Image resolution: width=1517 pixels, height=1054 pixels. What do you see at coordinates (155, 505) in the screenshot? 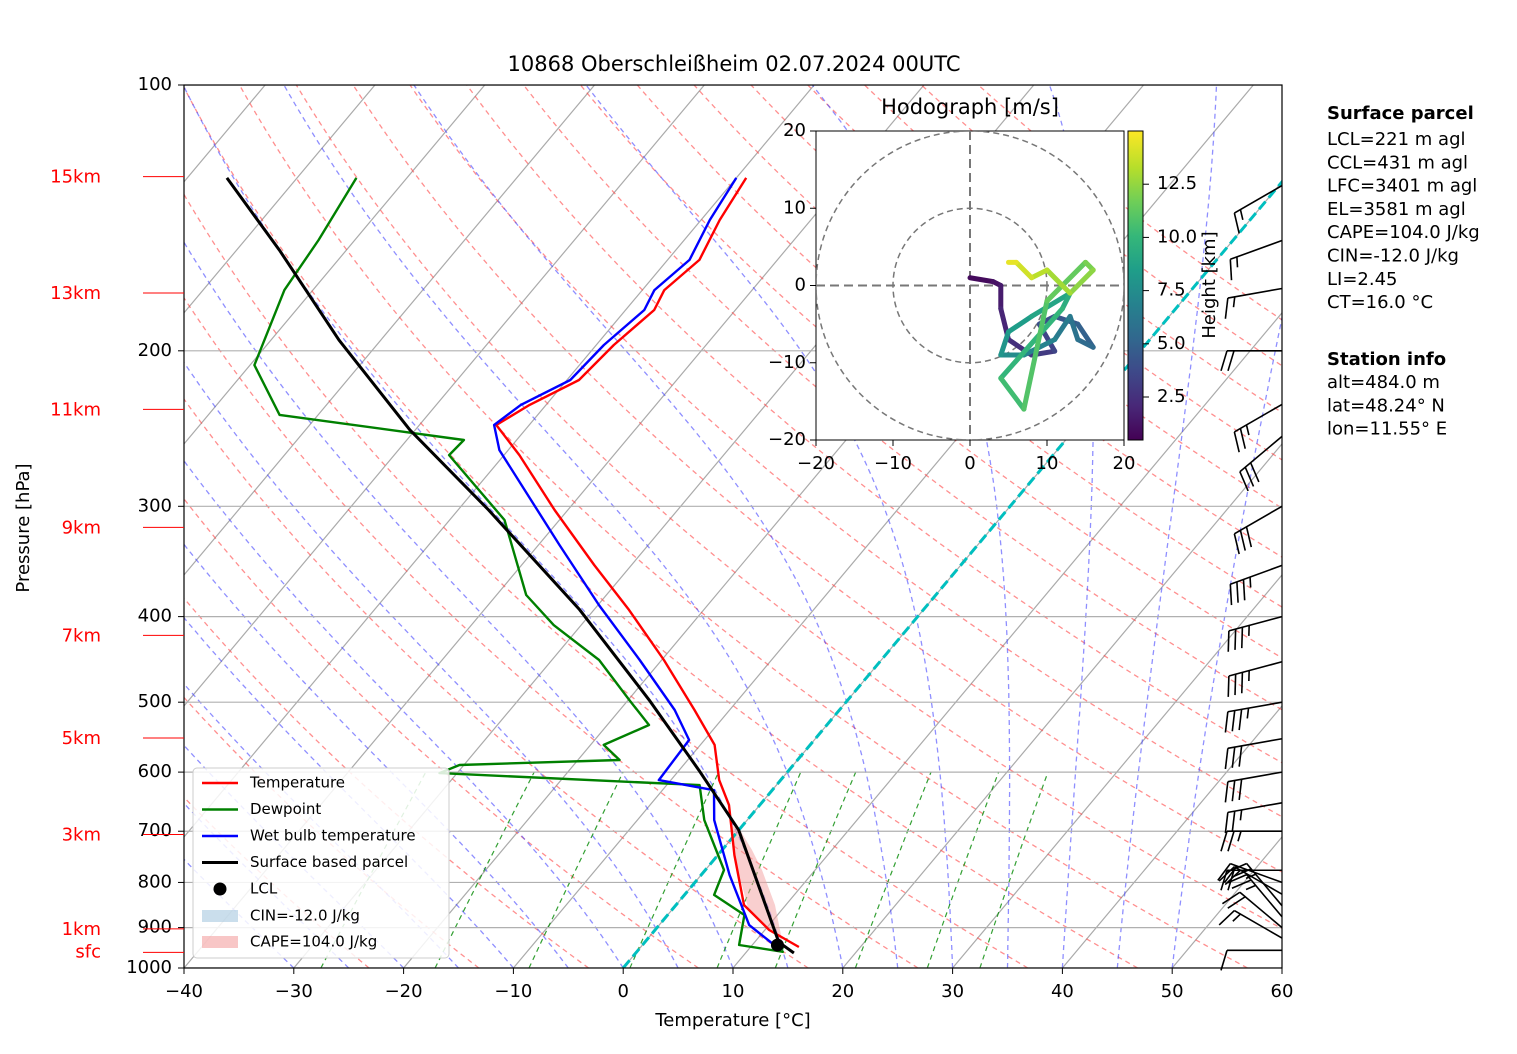
I see `y-tick-label: 300` at bounding box center [155, 505].